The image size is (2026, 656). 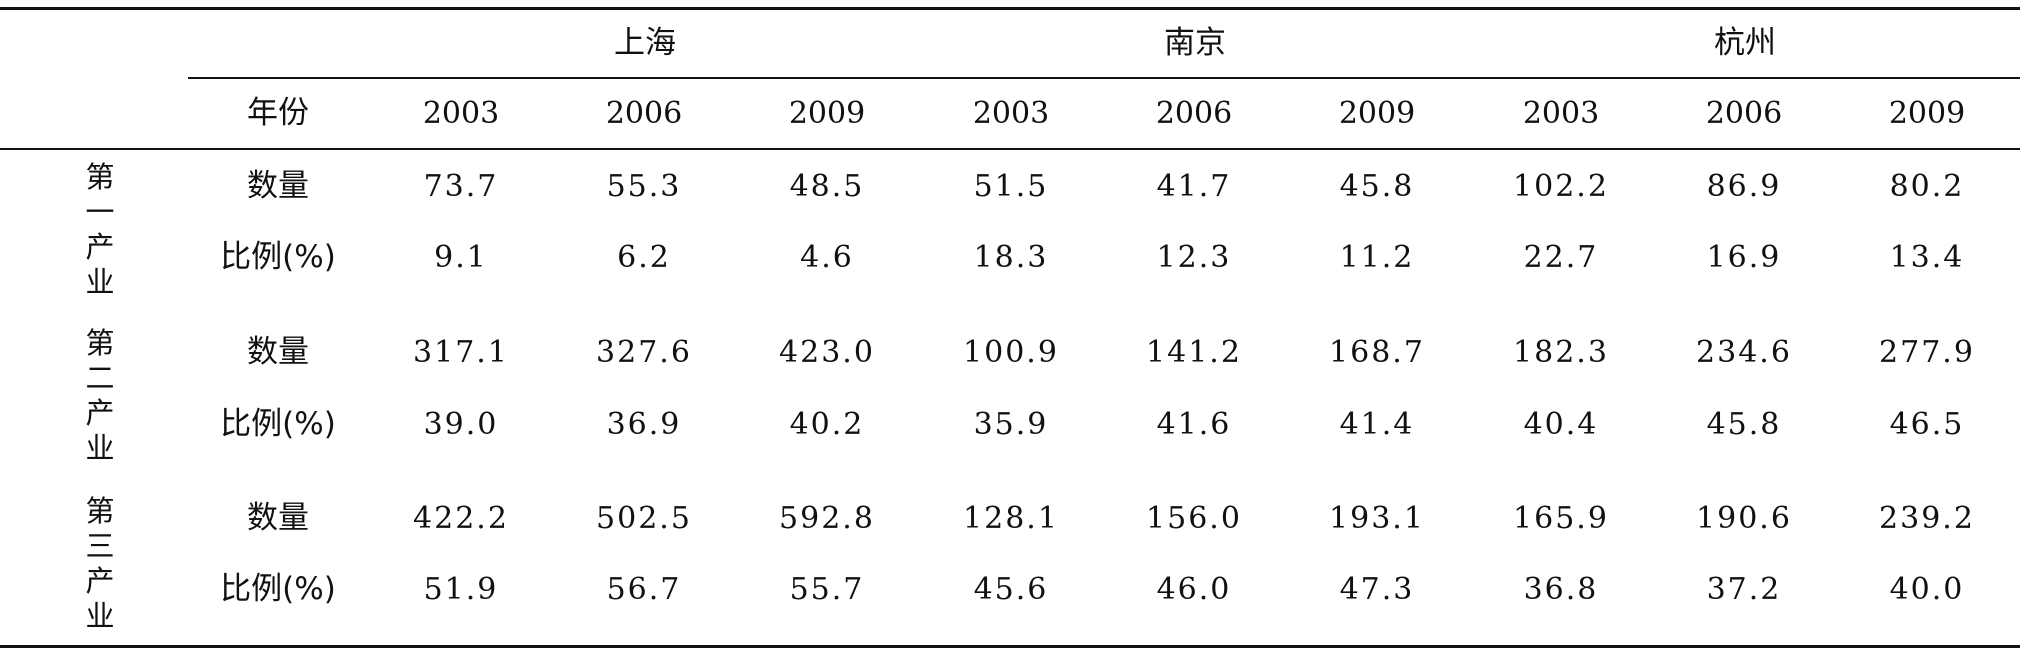 I want to click on table-cell: 100.9, so click(x=1011, y=352).